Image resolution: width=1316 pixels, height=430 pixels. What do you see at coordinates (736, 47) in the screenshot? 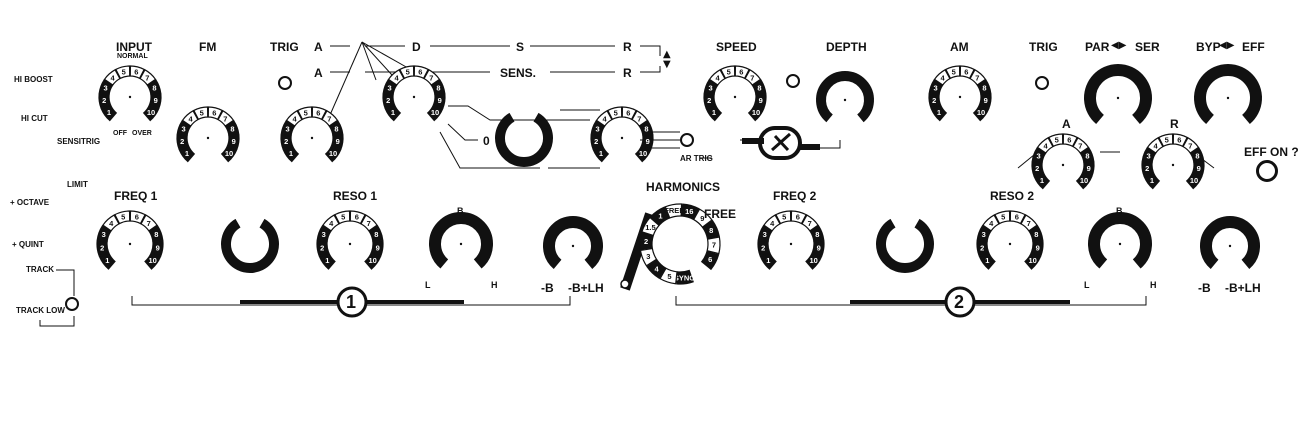
I see `speed-label: SPEED` at bounding box center [736, 47].